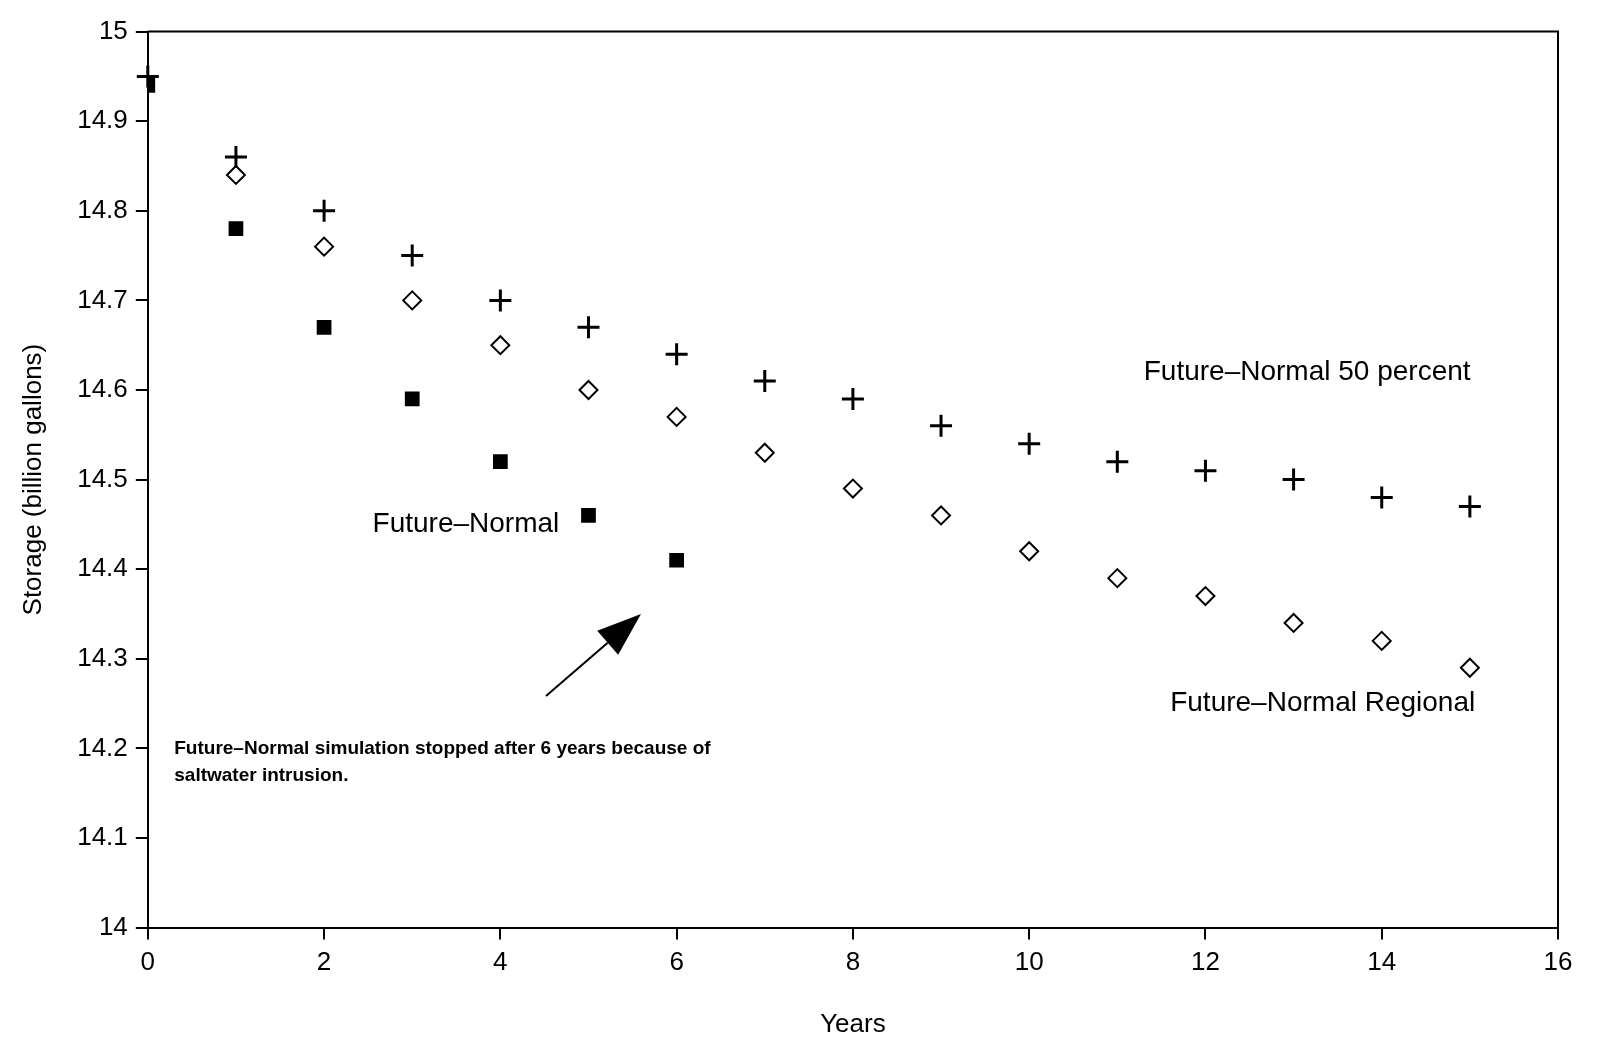 Image resolution: width=1608 pixels, height=1061 pixels. I want to click on y-tick-label: 14.9, so click(102, 119).